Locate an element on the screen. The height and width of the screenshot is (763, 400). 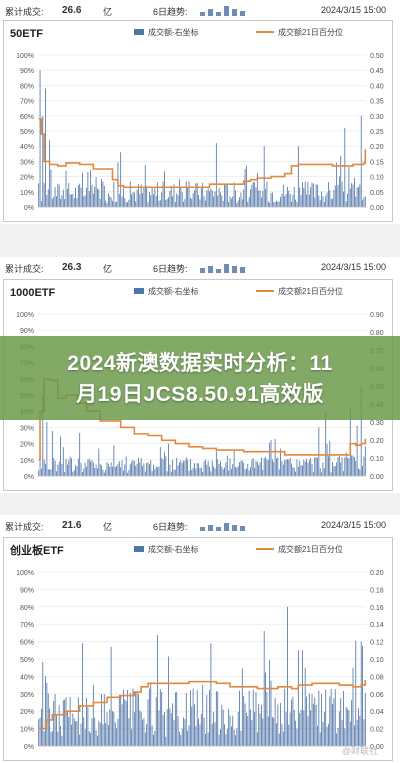
left-tick-label: 0% is located at coordinates (29, 747).